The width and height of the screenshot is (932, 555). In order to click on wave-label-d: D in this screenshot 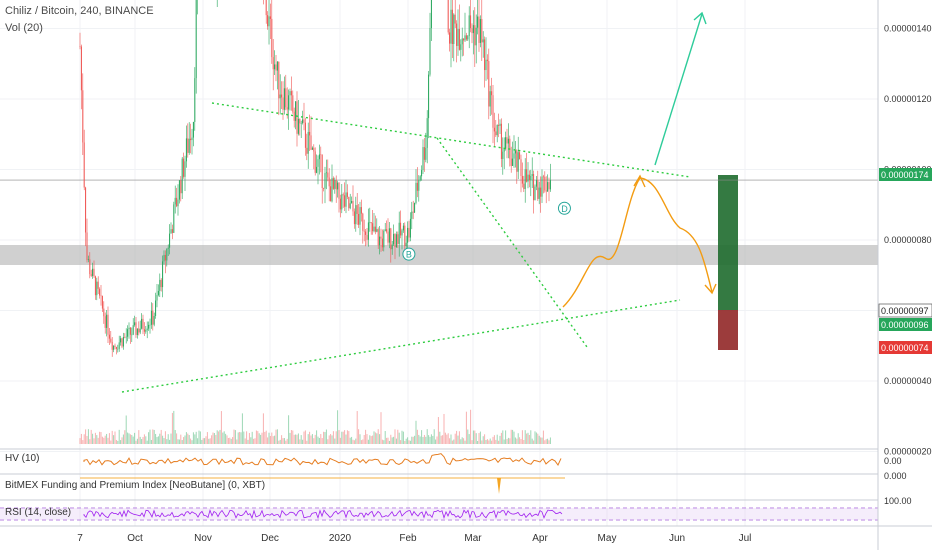, I will do `click(564, 209)`.